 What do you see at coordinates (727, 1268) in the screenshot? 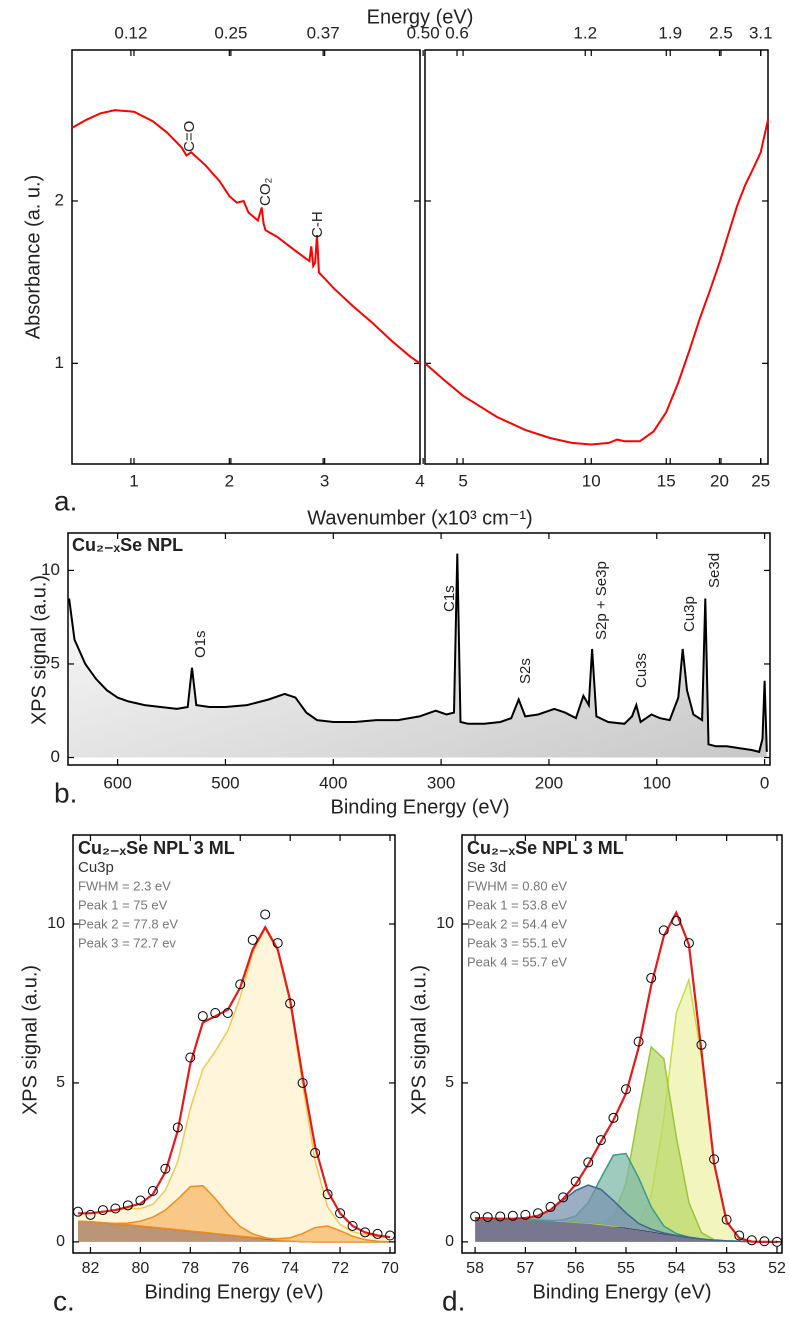
I see `x-tick-label: 53` at bounding box center [727, 1268].